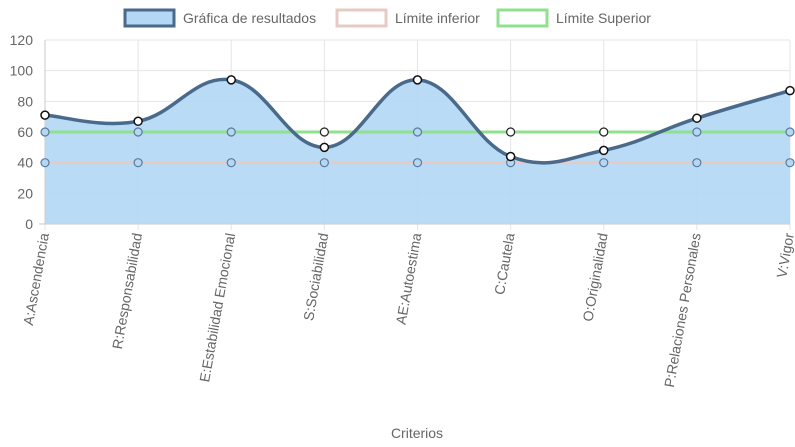 The height and width of the screenshot is (447, 795). What do you see at coordinates (22, 40) in the screenshot?
I see `y-tick-label: 120` at bounding box center [22, 40].